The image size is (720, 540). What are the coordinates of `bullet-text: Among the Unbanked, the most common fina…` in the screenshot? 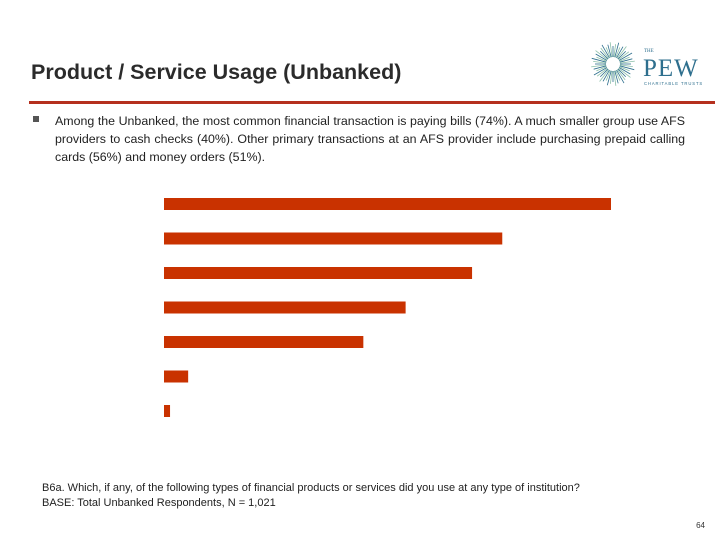 It's located at (370, 139).